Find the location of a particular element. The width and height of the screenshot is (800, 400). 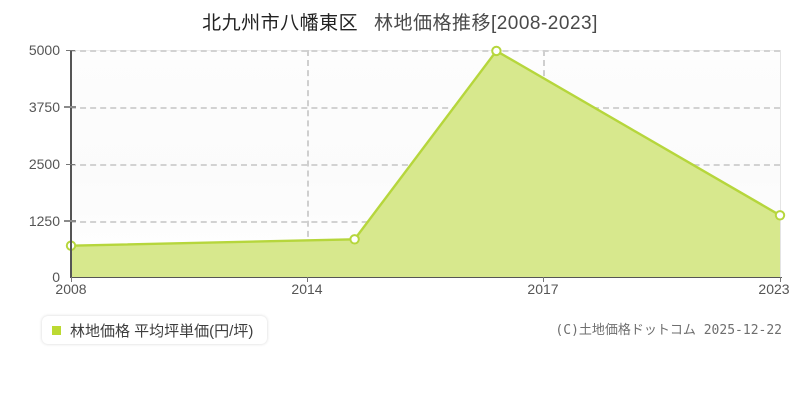

x-tick-label-2017: 2017 is located at coordinates (543, 289).